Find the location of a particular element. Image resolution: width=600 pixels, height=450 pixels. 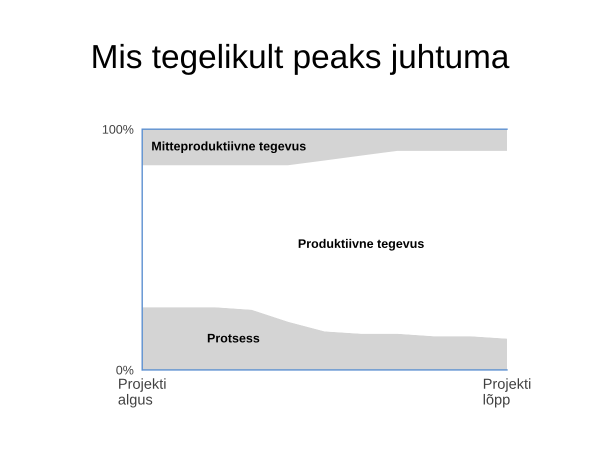

series-label: Mitteproduktiivne tegevus is located at coordinates (229, 147).